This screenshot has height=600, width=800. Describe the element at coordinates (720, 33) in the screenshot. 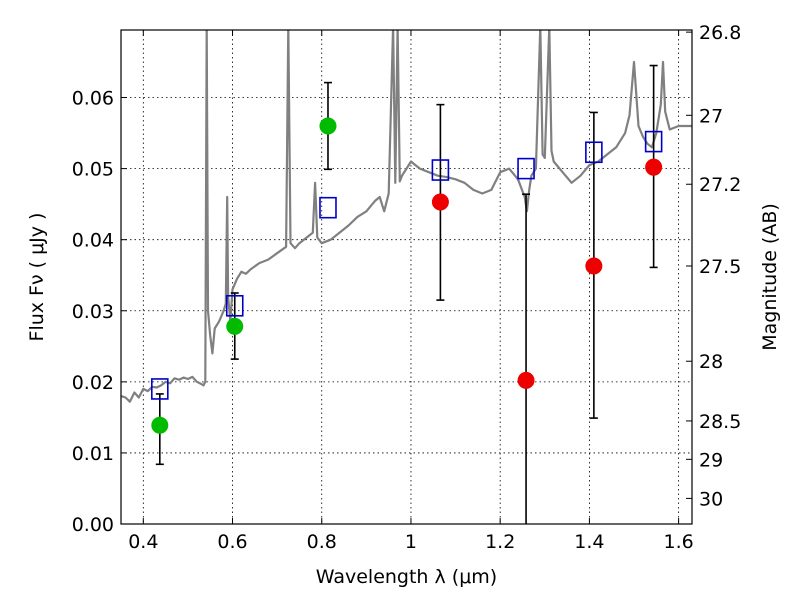

I see `y2-tick-label: 26.8` at that location.